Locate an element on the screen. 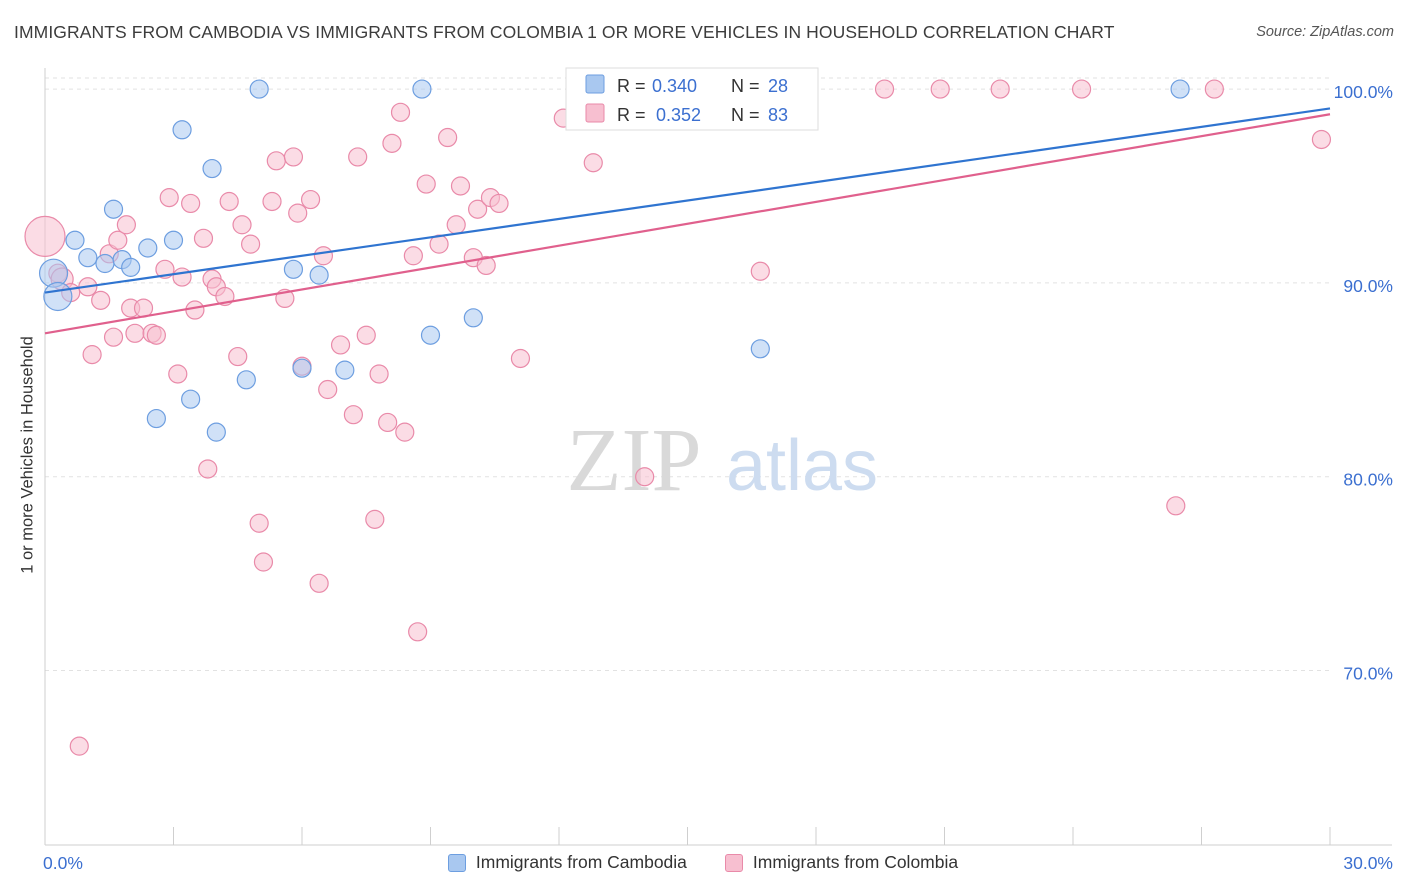 This screenshot has height=892, width=1406. stats-r-value-cambodia: 0.340 is located at coordinates (674, 86).